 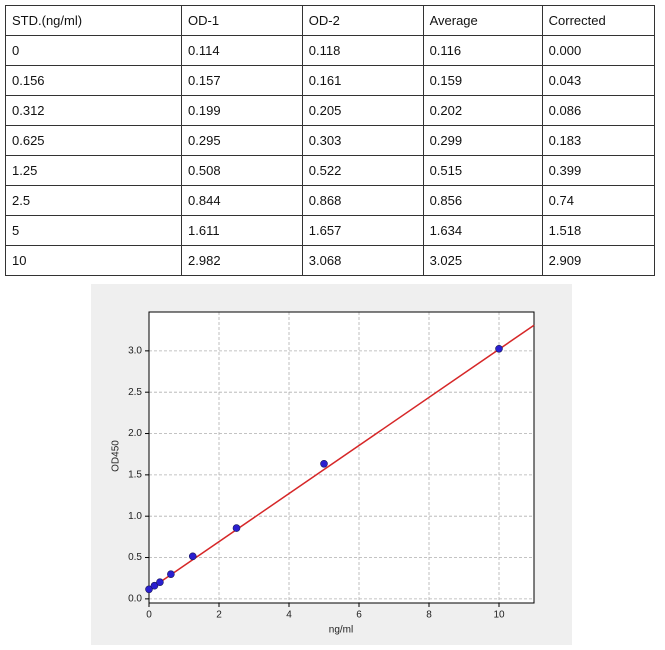 What do you see at coordinates (93, 50) in the screenshot?
I see `table-cell: 0` at bounding box center [93, 50].